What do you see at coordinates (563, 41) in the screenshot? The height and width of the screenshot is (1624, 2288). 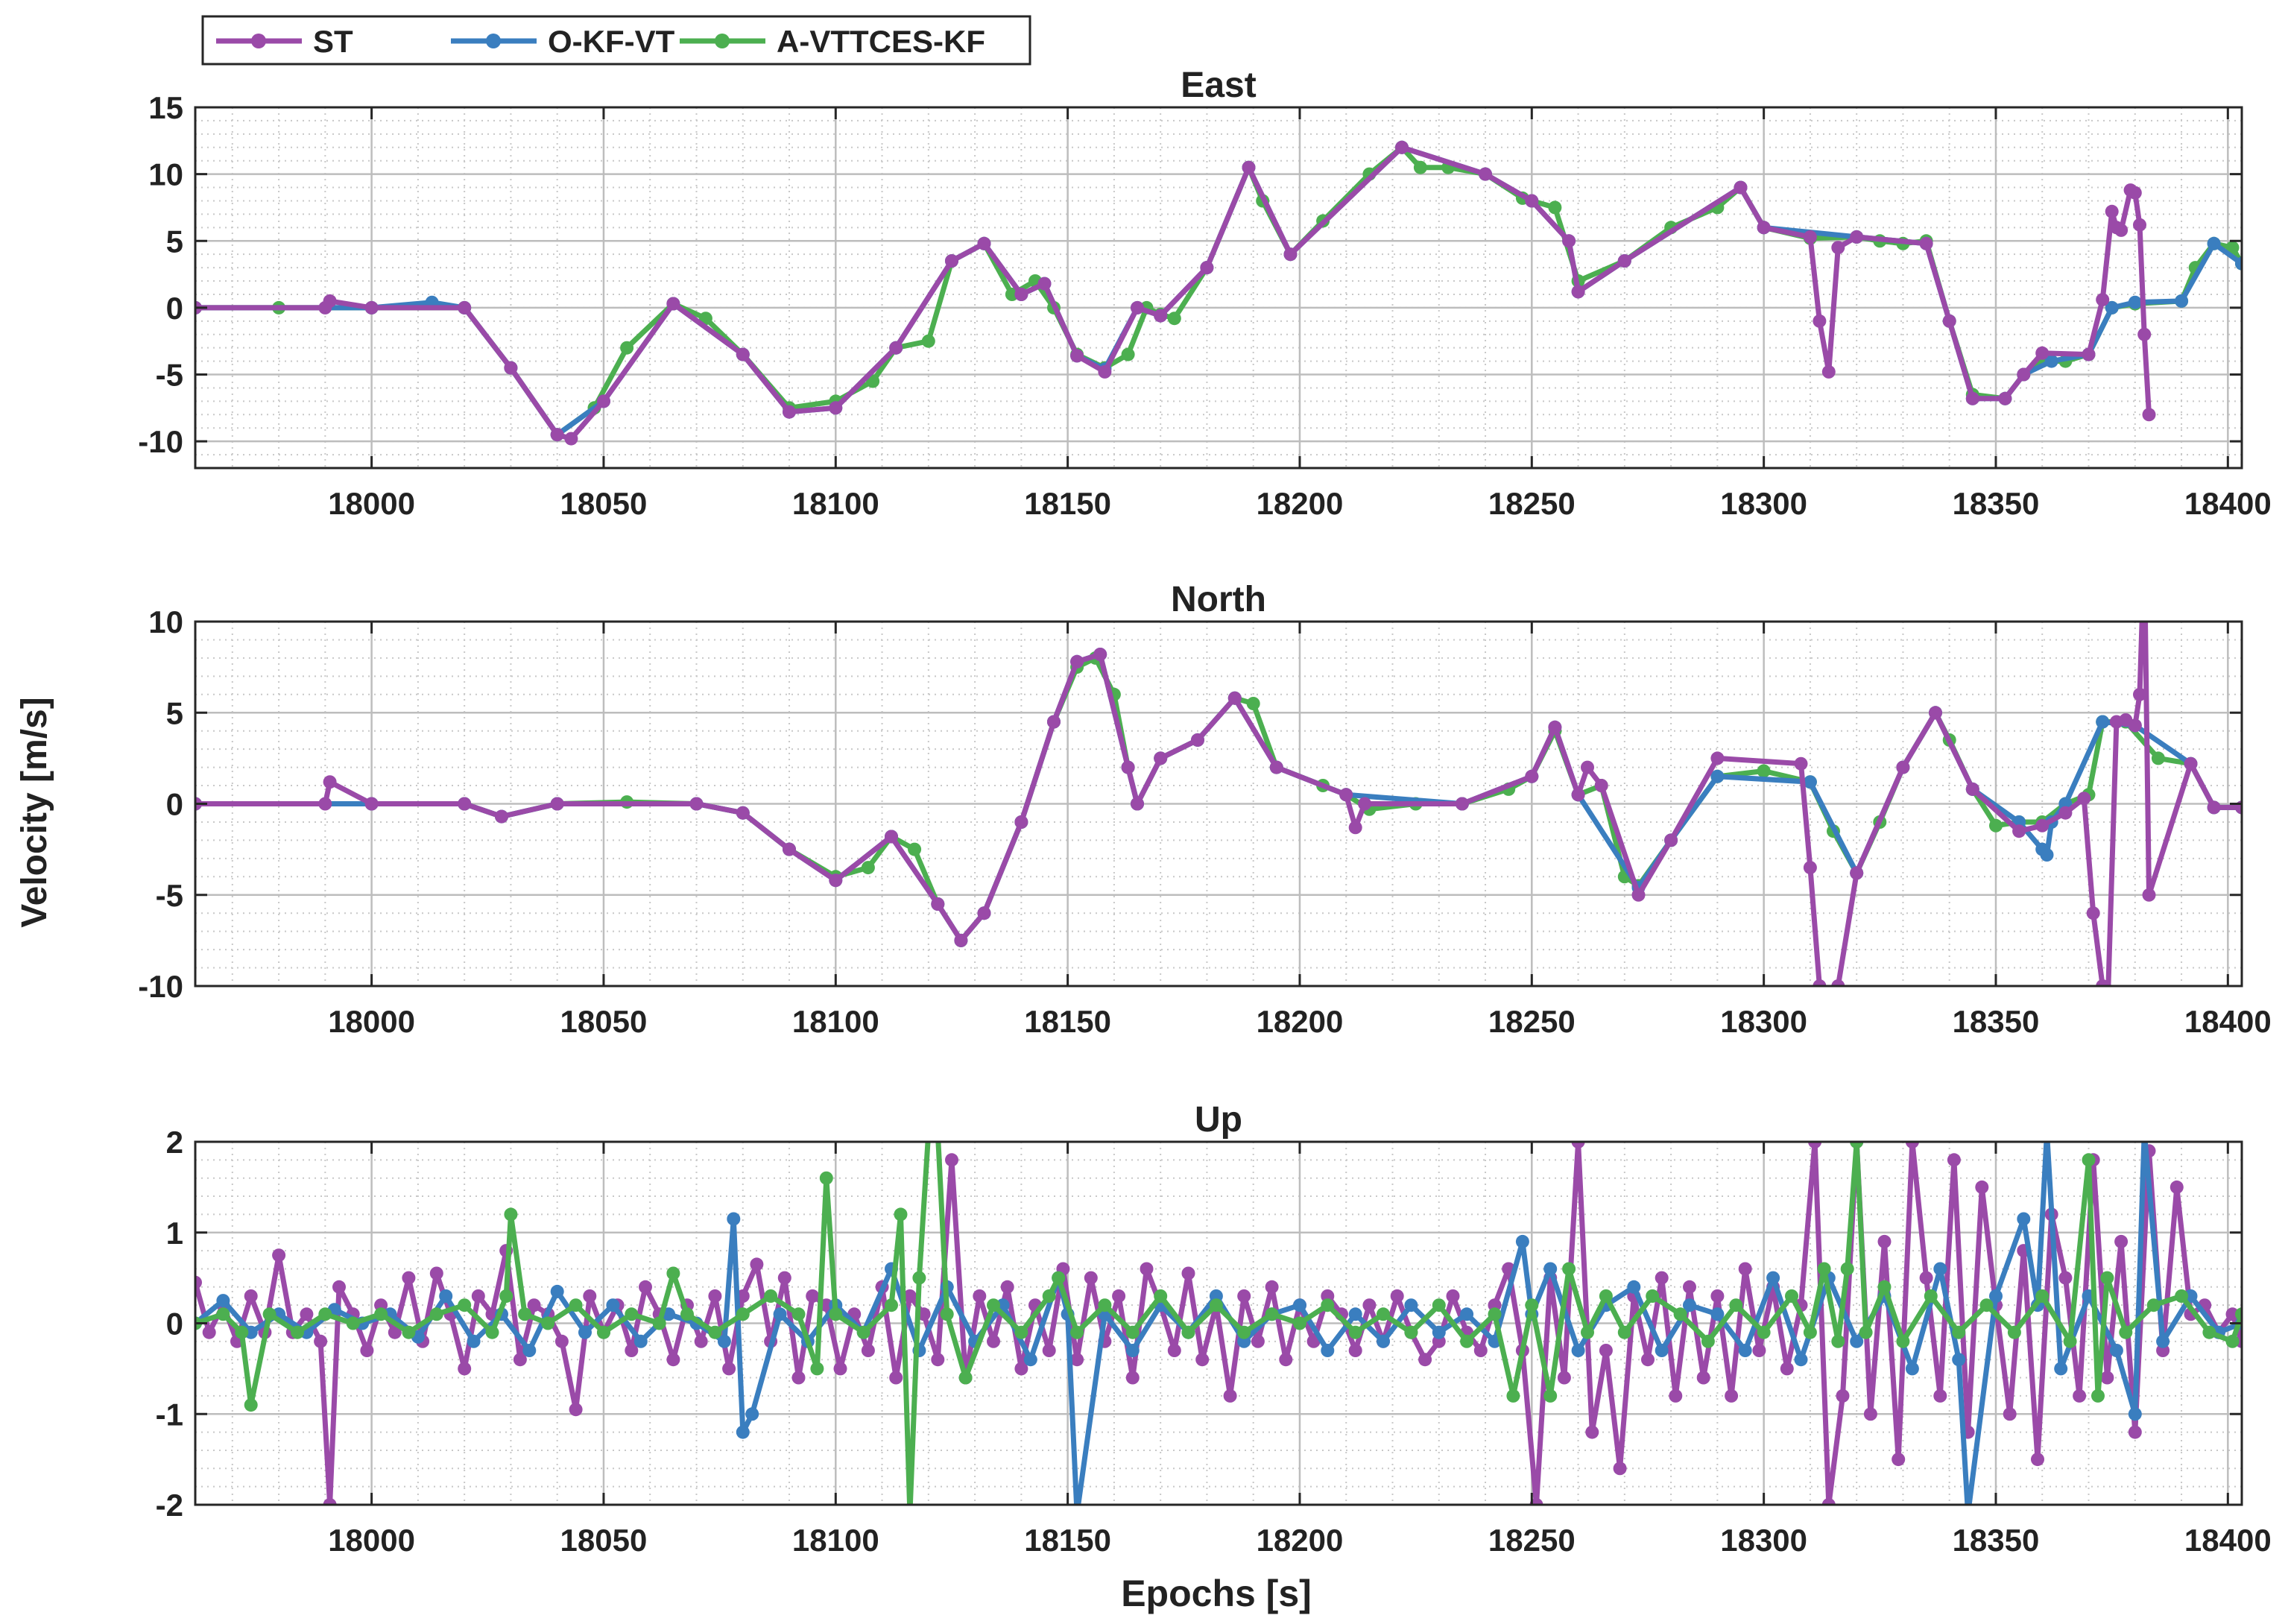 I see `legend-entry-o-kf-vt: O-KF-VT` at bounding box center [563, 41].